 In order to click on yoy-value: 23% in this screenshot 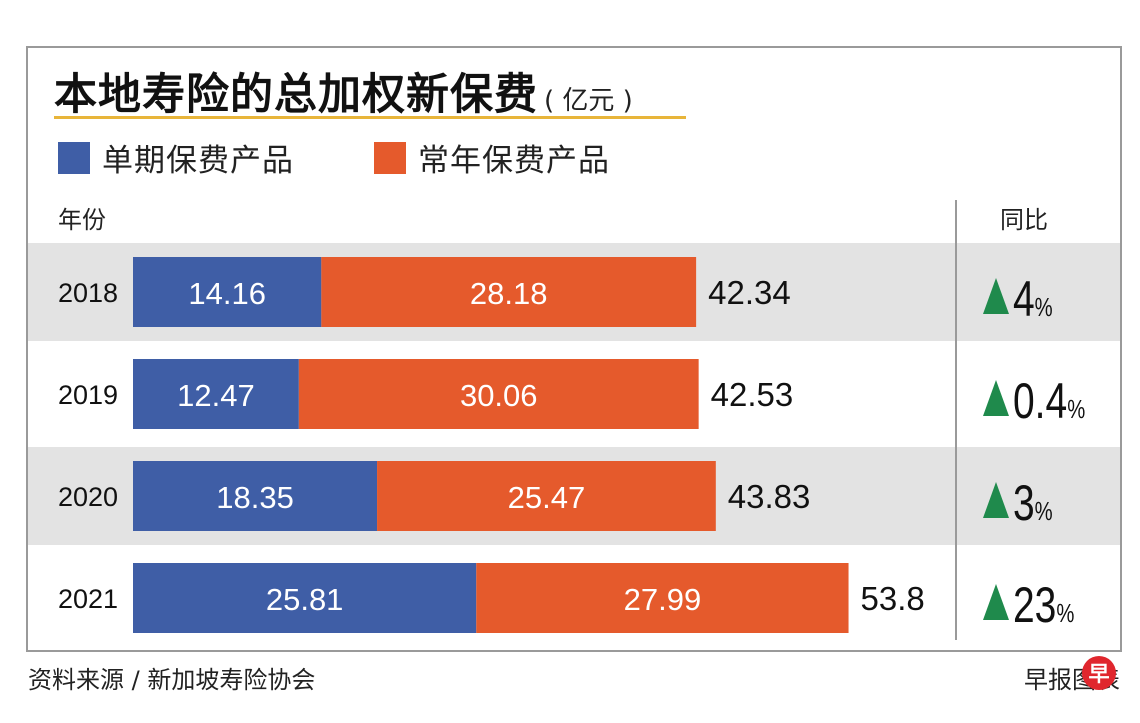, I will do `click(1043, 604)`.